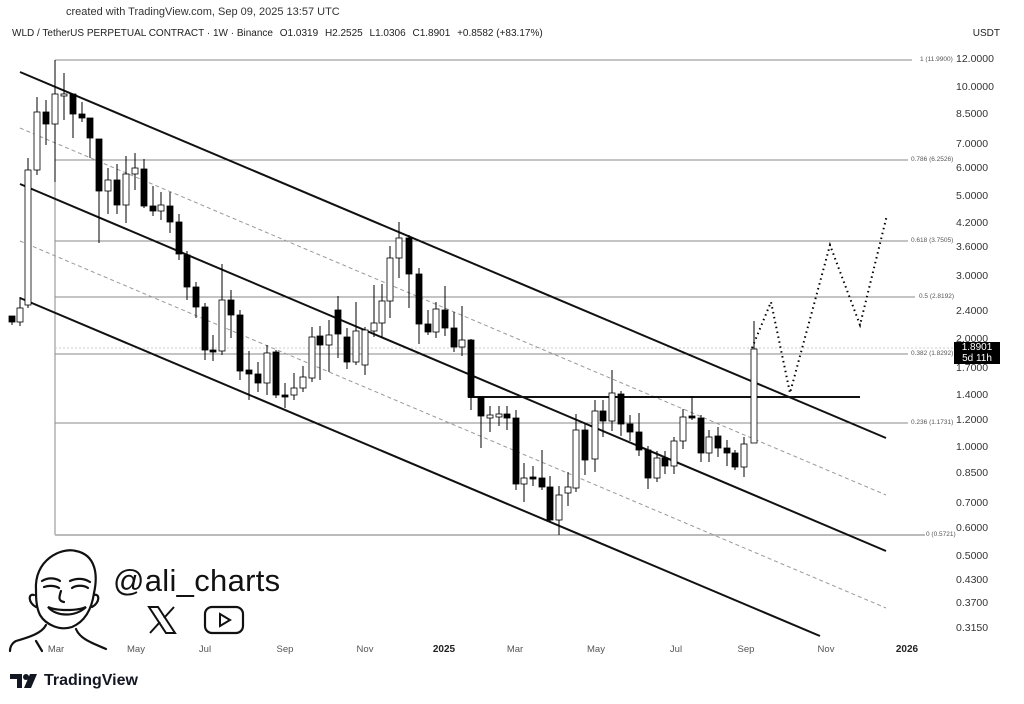  What do you see at coordinates (819, 304) in the screenshot?
I see `projection-path` at bounding box center [819, 304].